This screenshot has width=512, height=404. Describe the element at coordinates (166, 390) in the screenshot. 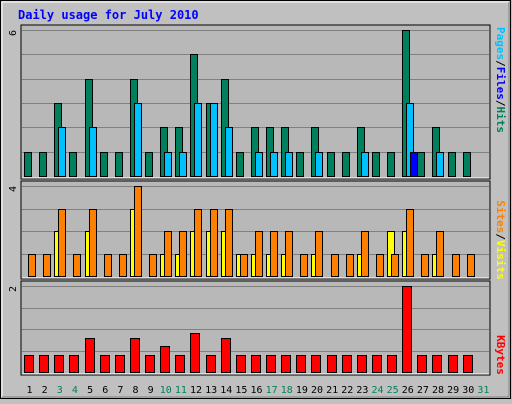

I see `day-label-10: 10` at that location.